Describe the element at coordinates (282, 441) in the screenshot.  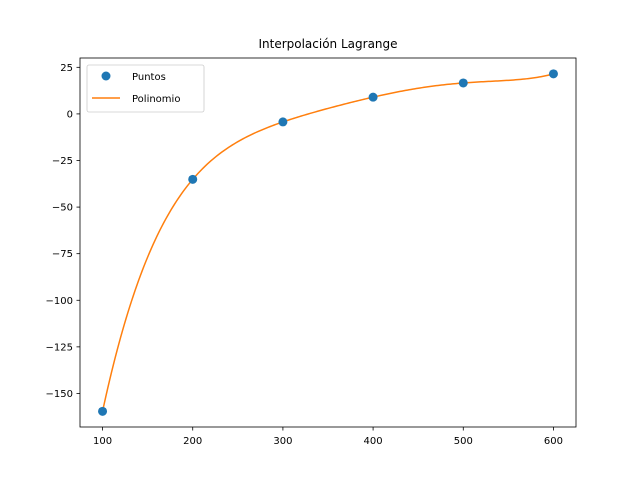
I see `x-tick-label: 300` at that location.